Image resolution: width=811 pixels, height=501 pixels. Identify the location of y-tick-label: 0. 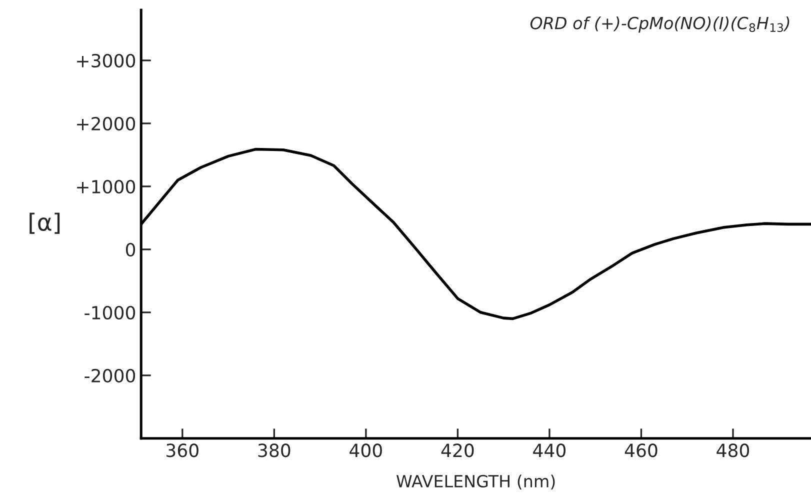
(131, 249).